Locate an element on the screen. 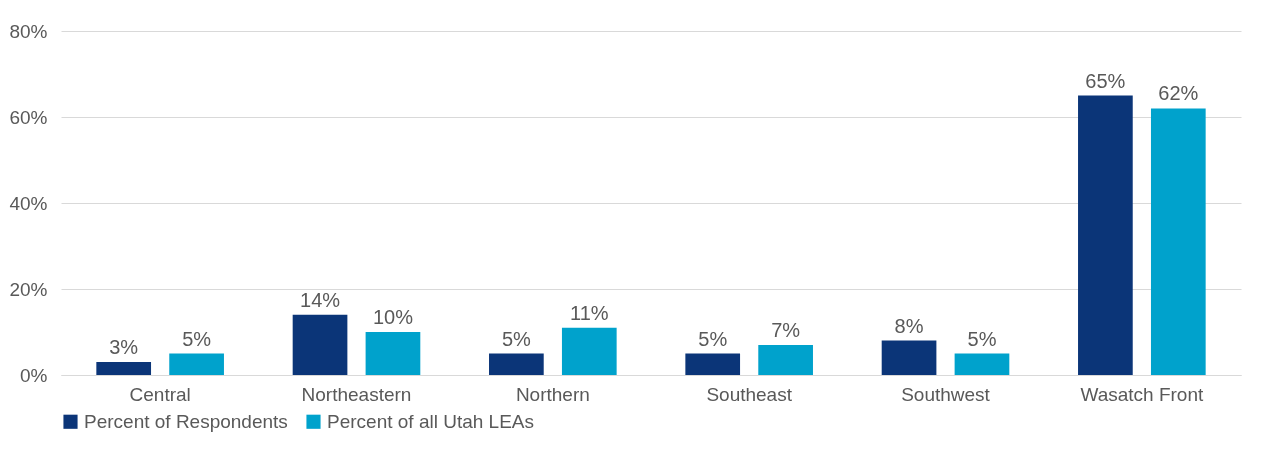  y-tick-label: 80% is located at coordinates (28, 31).